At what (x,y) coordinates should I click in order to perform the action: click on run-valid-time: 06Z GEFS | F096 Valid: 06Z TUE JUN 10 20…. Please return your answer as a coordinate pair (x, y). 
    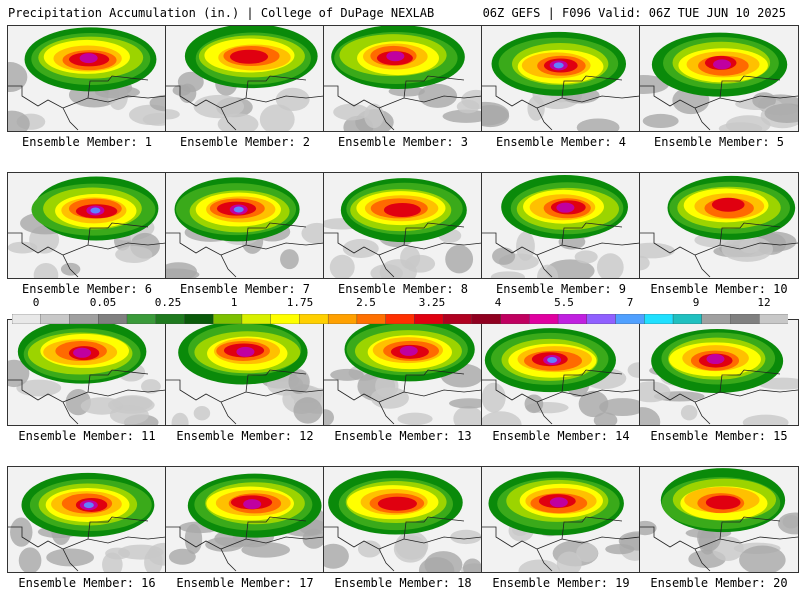
    Looking at the image, I should click on (634, 13).